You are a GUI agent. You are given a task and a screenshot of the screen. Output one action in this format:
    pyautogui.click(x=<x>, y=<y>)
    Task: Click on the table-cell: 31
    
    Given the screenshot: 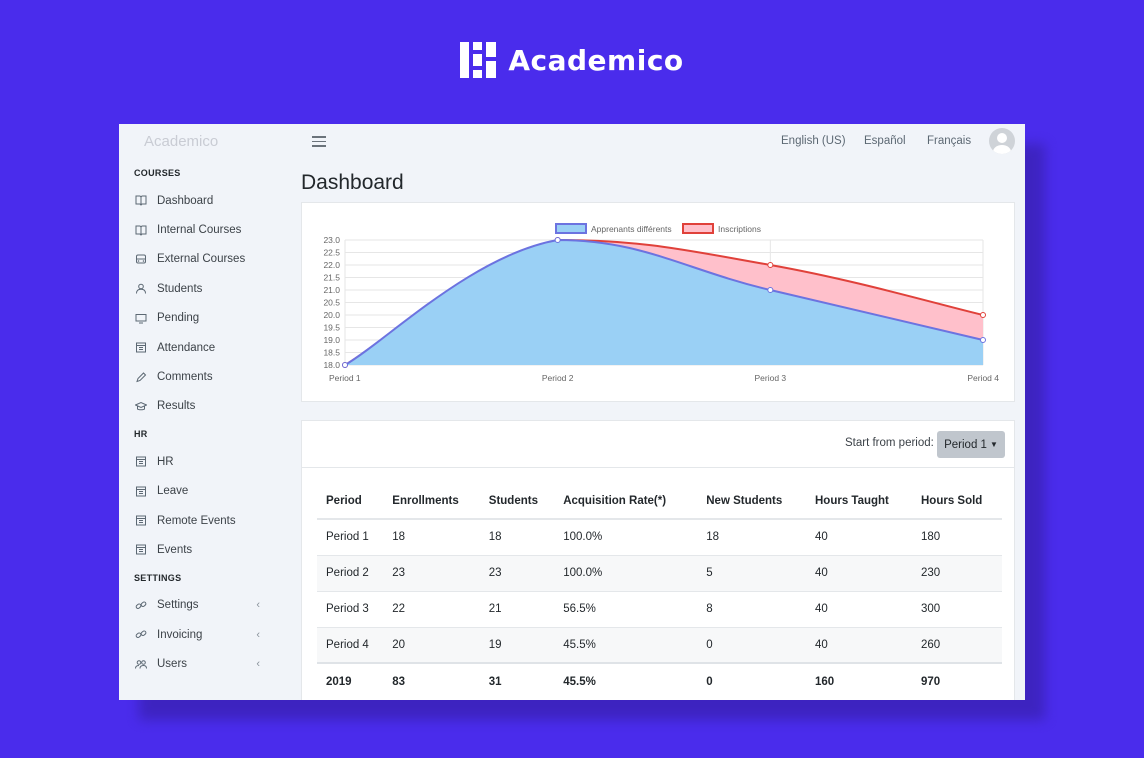 What is the action you would take?
    pyautogui.click(x=517, y=680)
    